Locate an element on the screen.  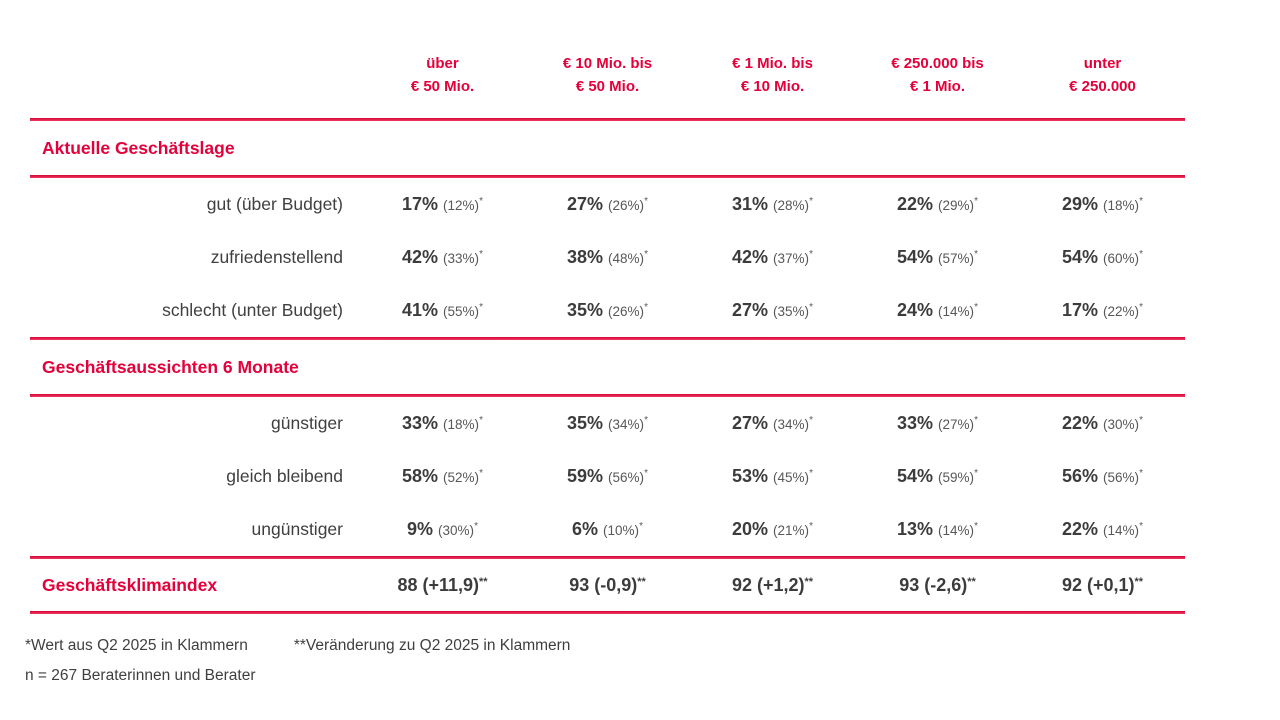
row-label: gut (über Budget) is located at coordinates (274, 204).